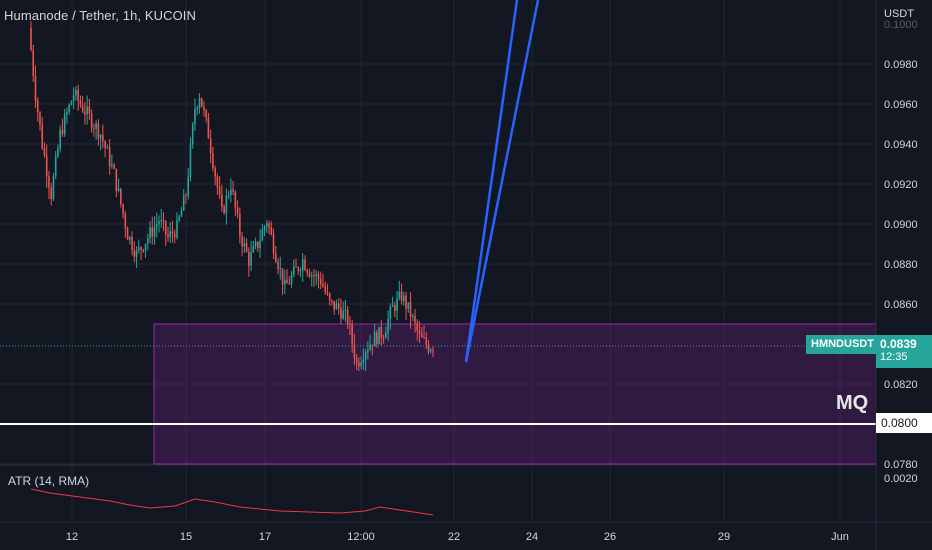 This screenshot has width=932, height=550. What do you see at coordinates (49, 481) in the screenshot?
I see `atr-indicator-label: ATR (14, RMA)` at bounding box center [49, 481].